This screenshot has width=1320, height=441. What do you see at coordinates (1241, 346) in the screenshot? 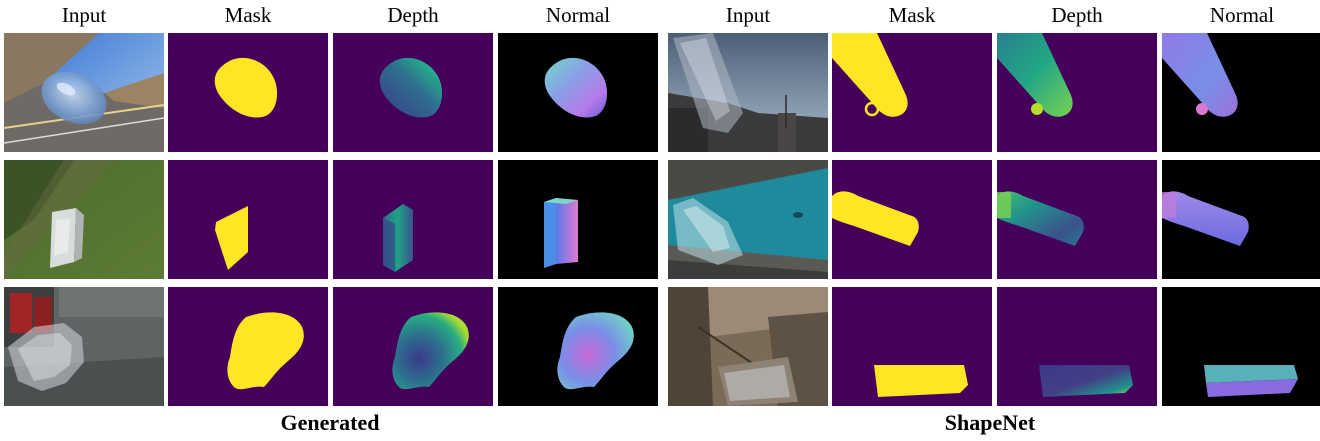
I see `normal-image-interior-glass-box` at bounding box center [1241, 346].